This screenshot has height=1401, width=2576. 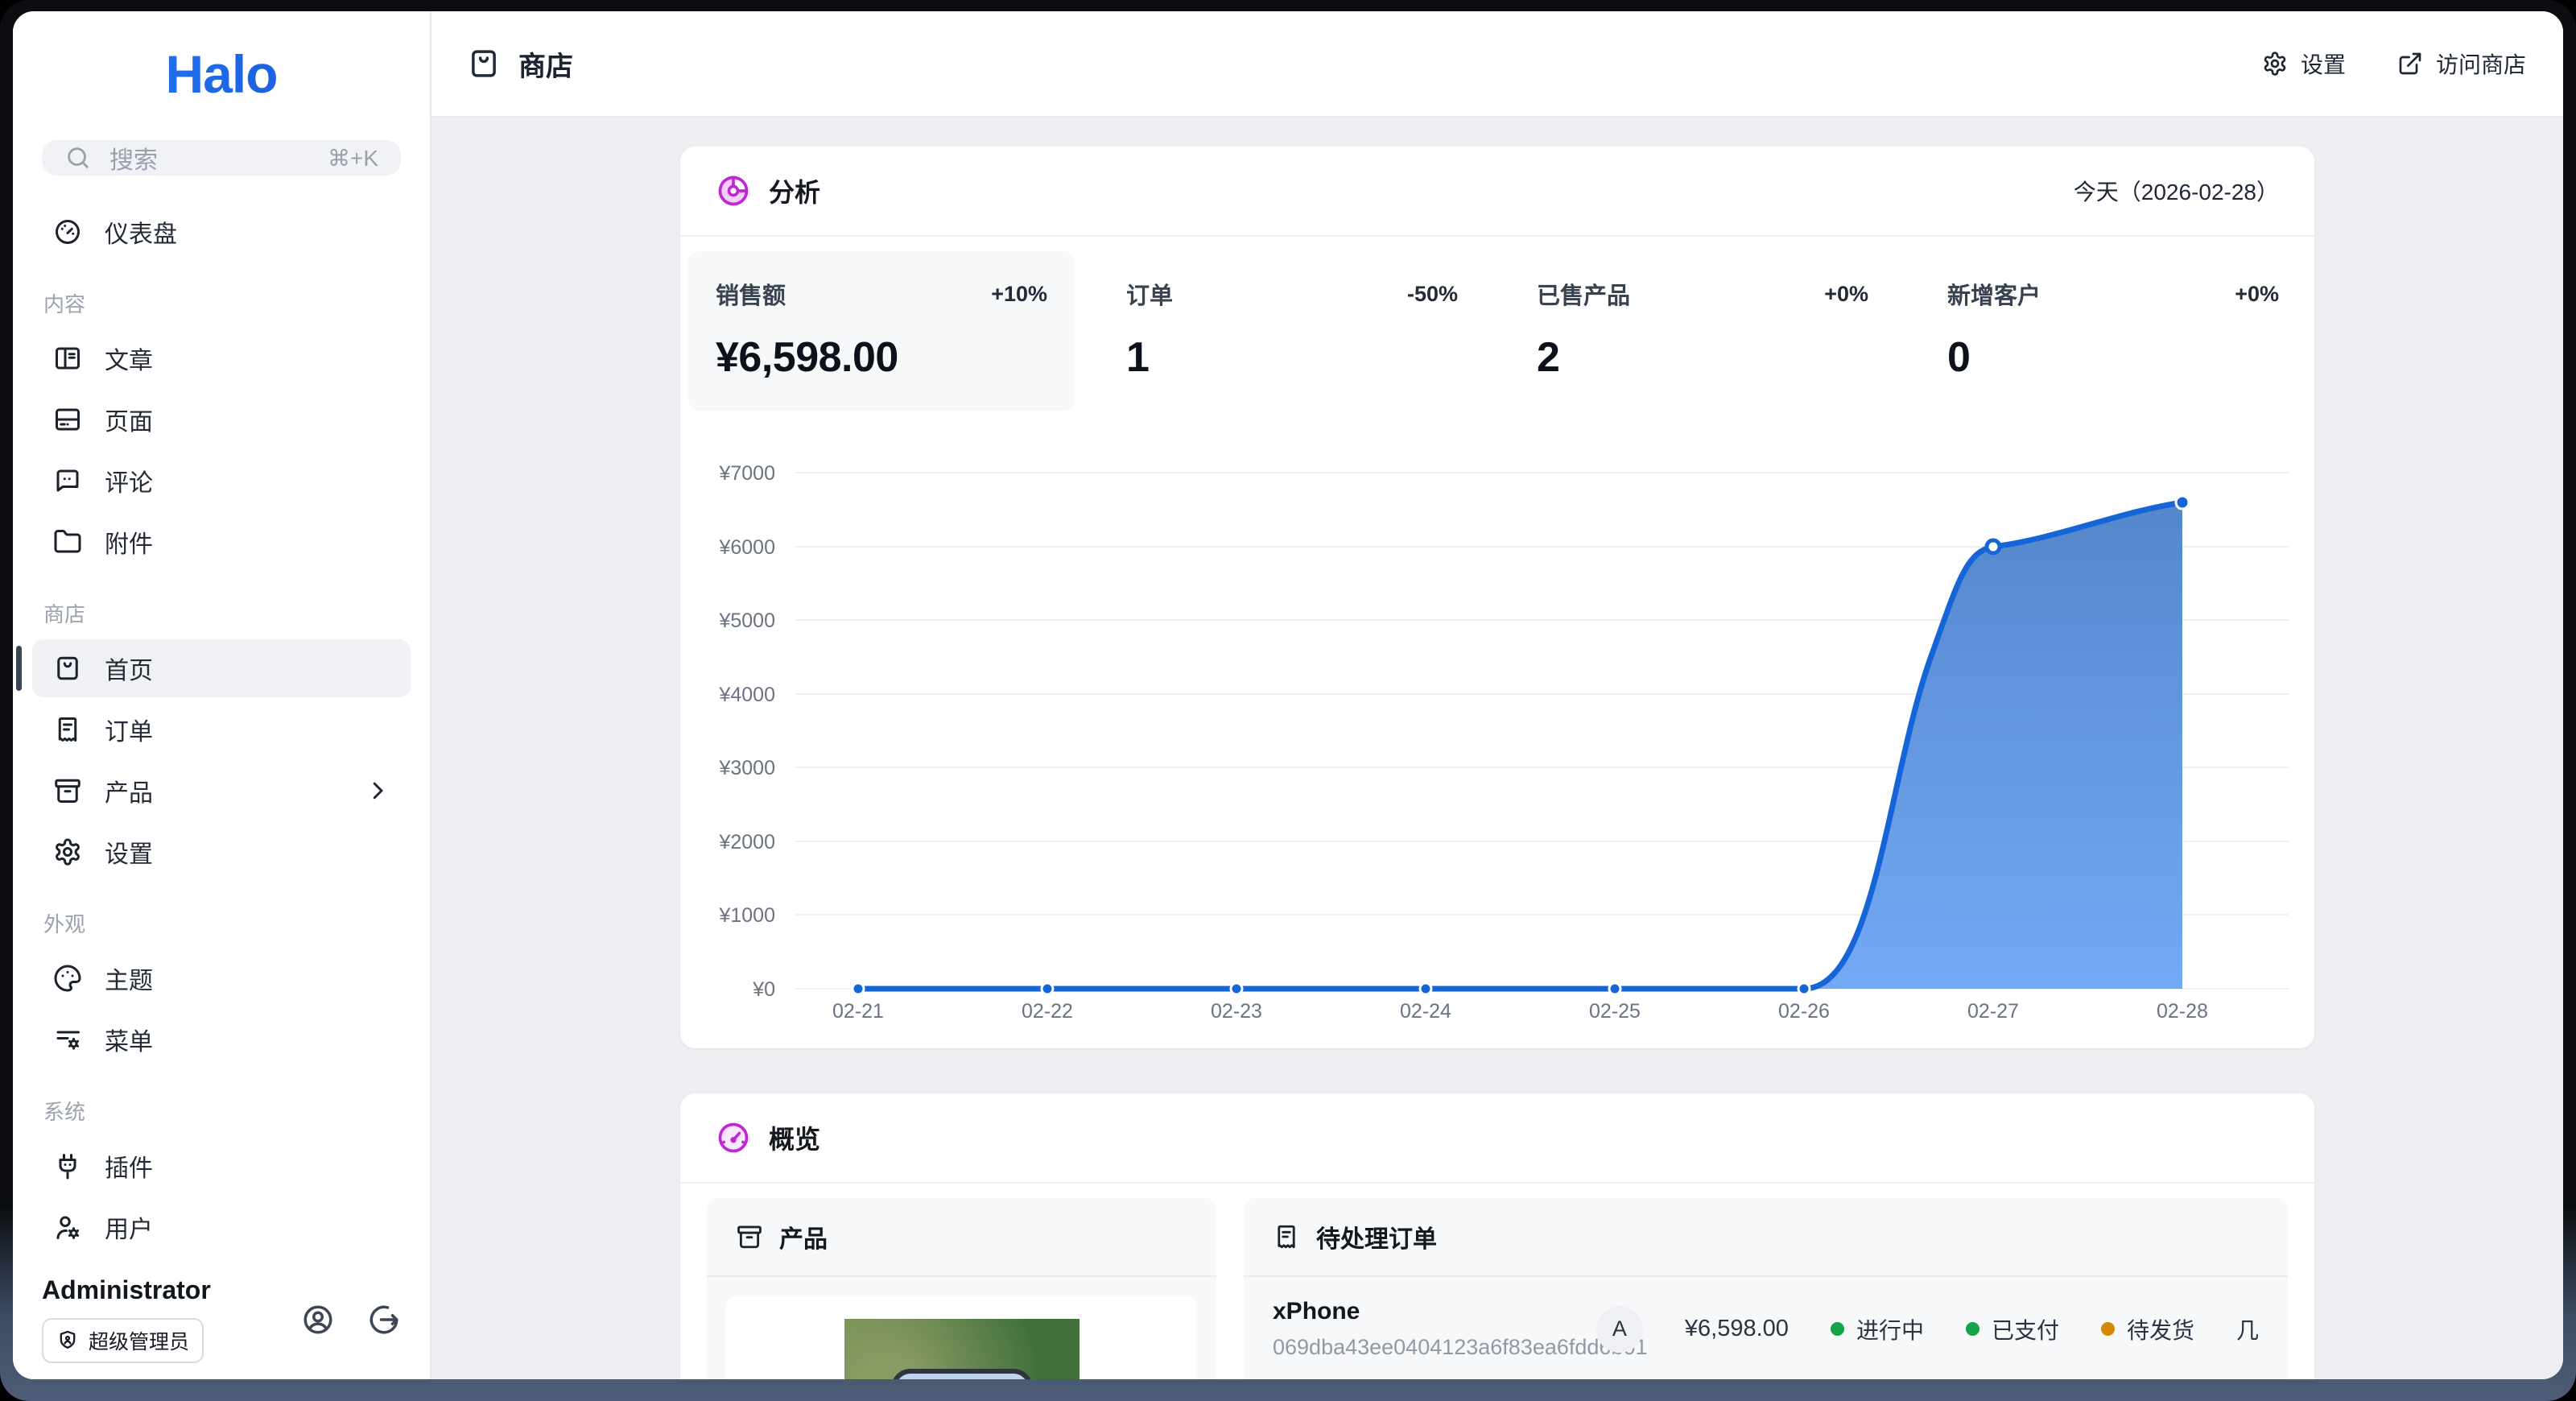 I want to click on settings-button: 设置, so click(x=2304, y=64).